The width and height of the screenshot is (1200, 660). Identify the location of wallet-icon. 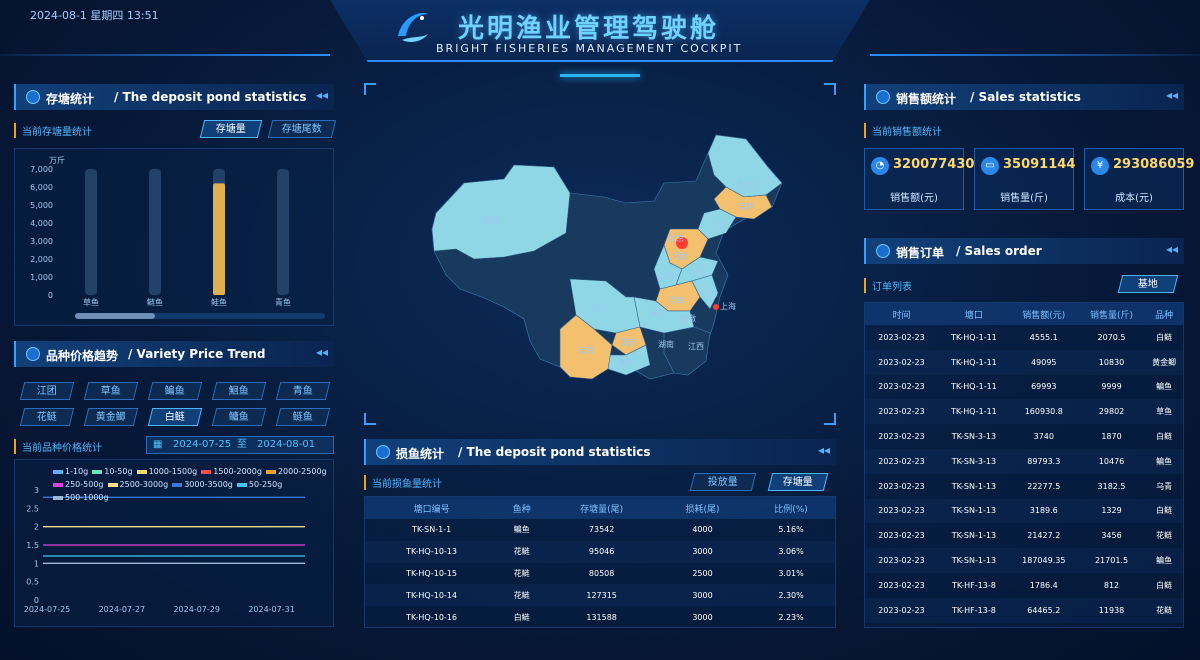
(883, 97).